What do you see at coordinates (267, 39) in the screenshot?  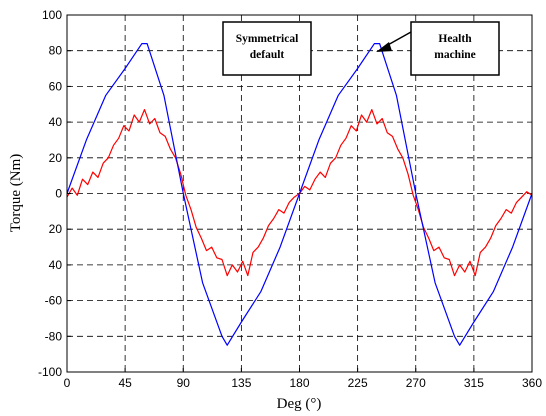 I see `annotation-symmetrical-line1: Symmetrical` at bounding box center [267, 39].